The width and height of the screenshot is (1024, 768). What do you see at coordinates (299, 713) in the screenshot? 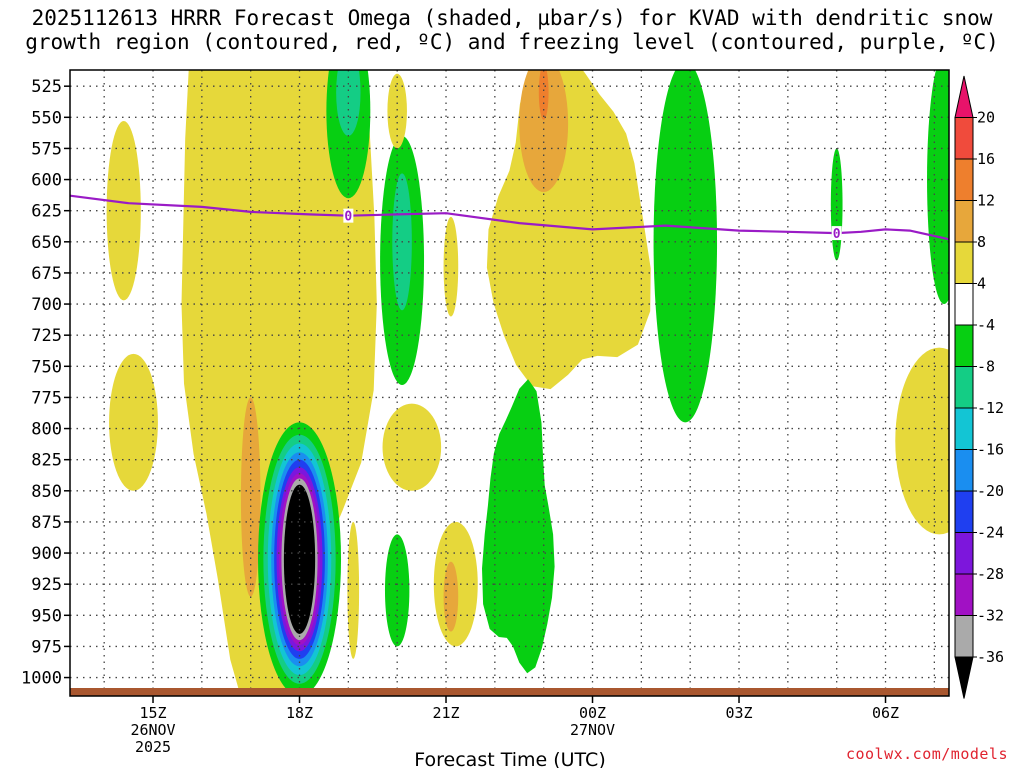
I see `x-tick-label: 18Z` at bounding box center [299, 713].